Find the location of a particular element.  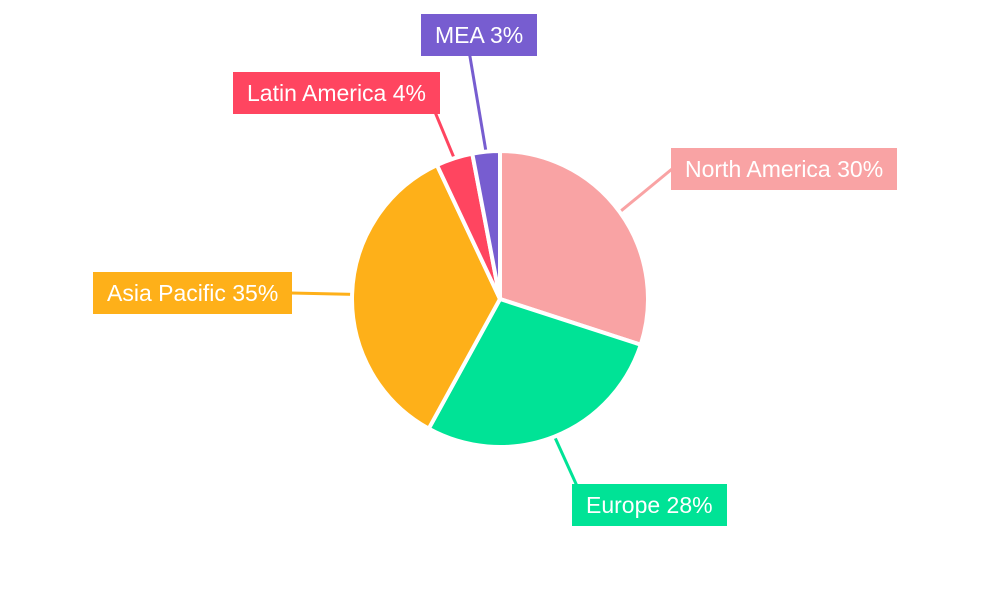

pie-slice-north-america is located at coordinates (574, 248).